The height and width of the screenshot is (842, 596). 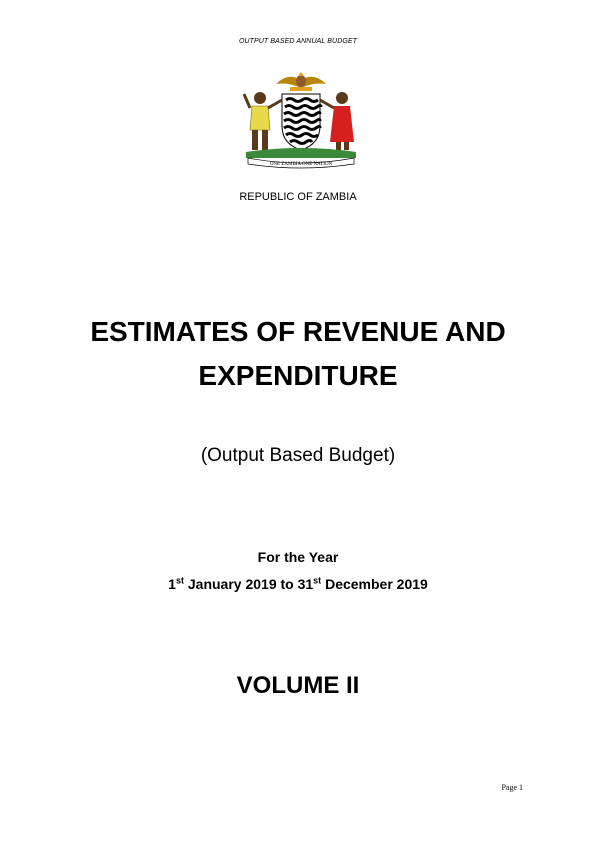 I want to click on start-suffix: st, so click(x=179, y=580).